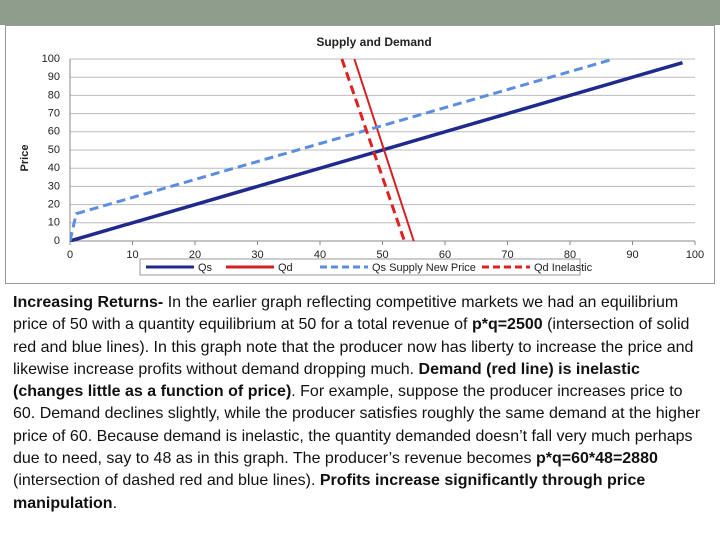  I want to click on y-tick-label: 70, so click(54, 114).